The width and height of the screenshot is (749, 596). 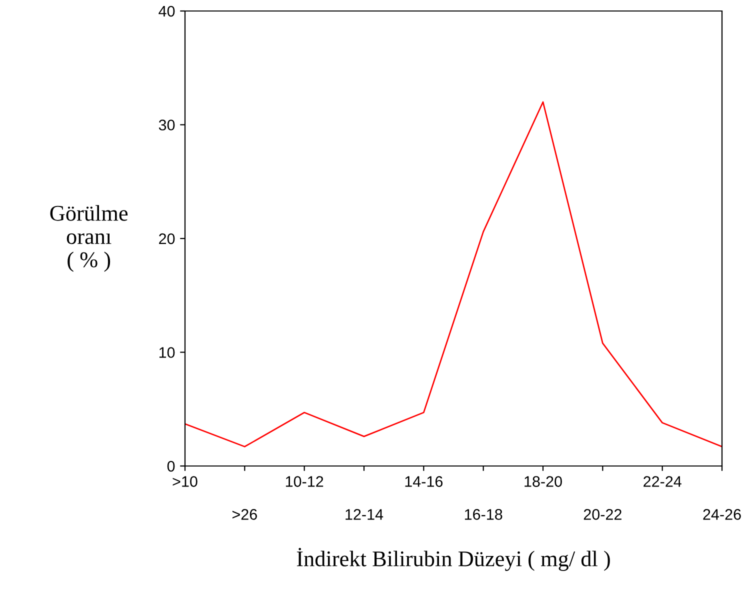 What do you see at coordinates (663, 481) in the screenshot?
I see `x-tick-label: 22-24` at bounding box center [663, 481].